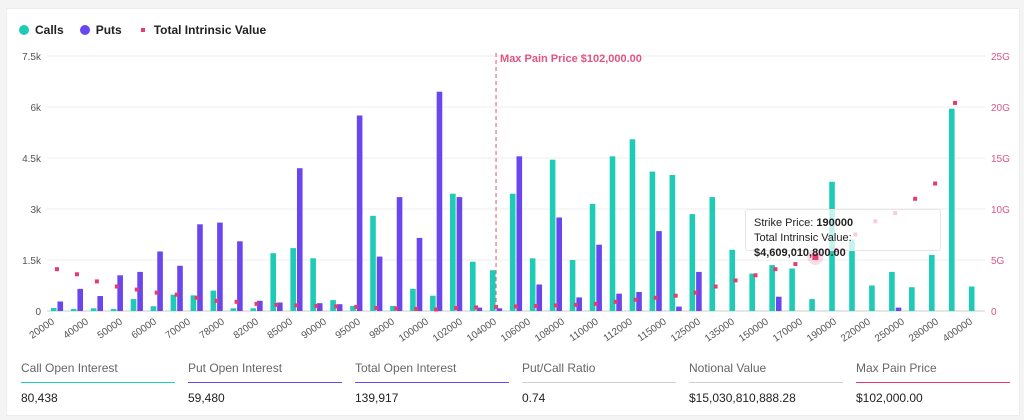  I want to click on y-right-tick-label: 15G, so click(1000, 159).